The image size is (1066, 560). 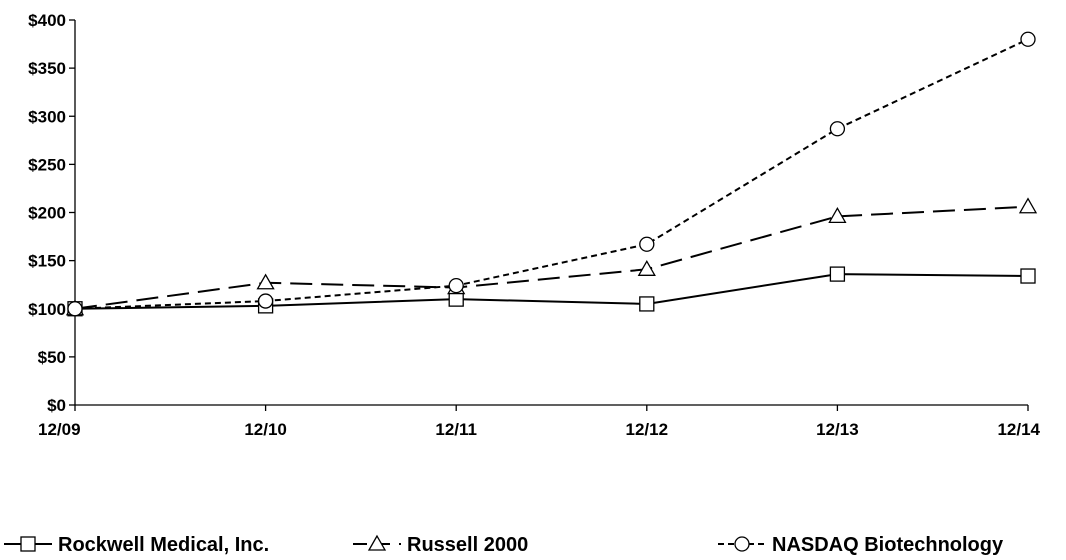 What do you see at coordinates (163, 545) in the screenshot?
I see `legend-label: Rockwell Medical, Inc.` at bounding box center [163, 545].